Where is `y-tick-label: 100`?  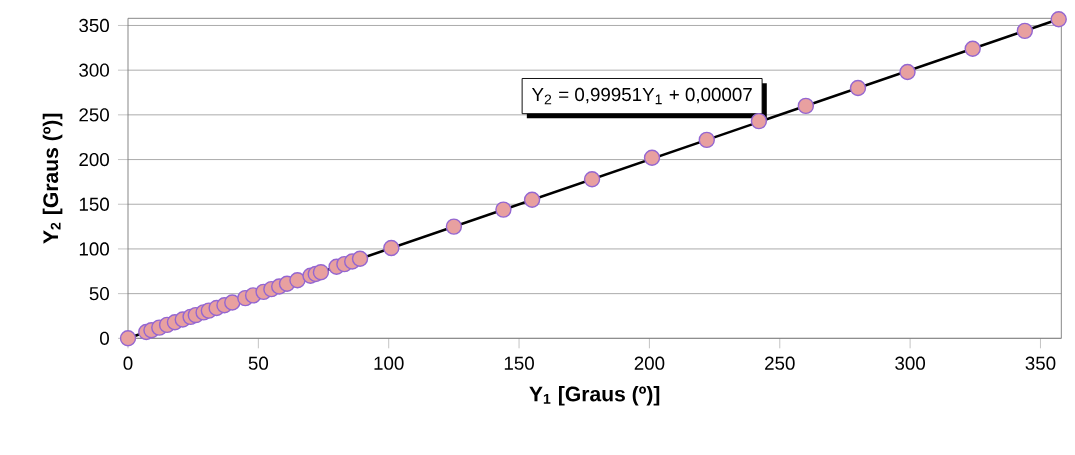
y-tick-label: 100 is located at coordinates (94, 249).